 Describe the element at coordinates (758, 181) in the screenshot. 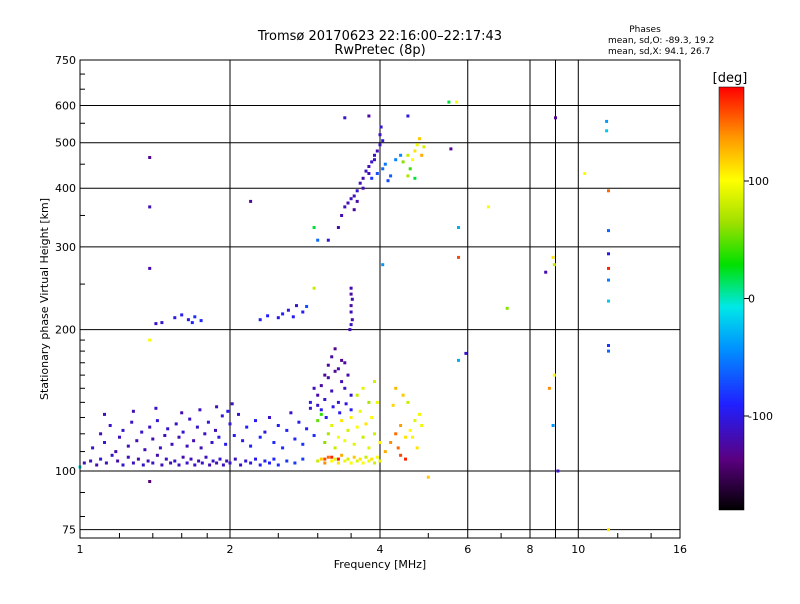

I see `colorbar-tick-label: 100` at that location.